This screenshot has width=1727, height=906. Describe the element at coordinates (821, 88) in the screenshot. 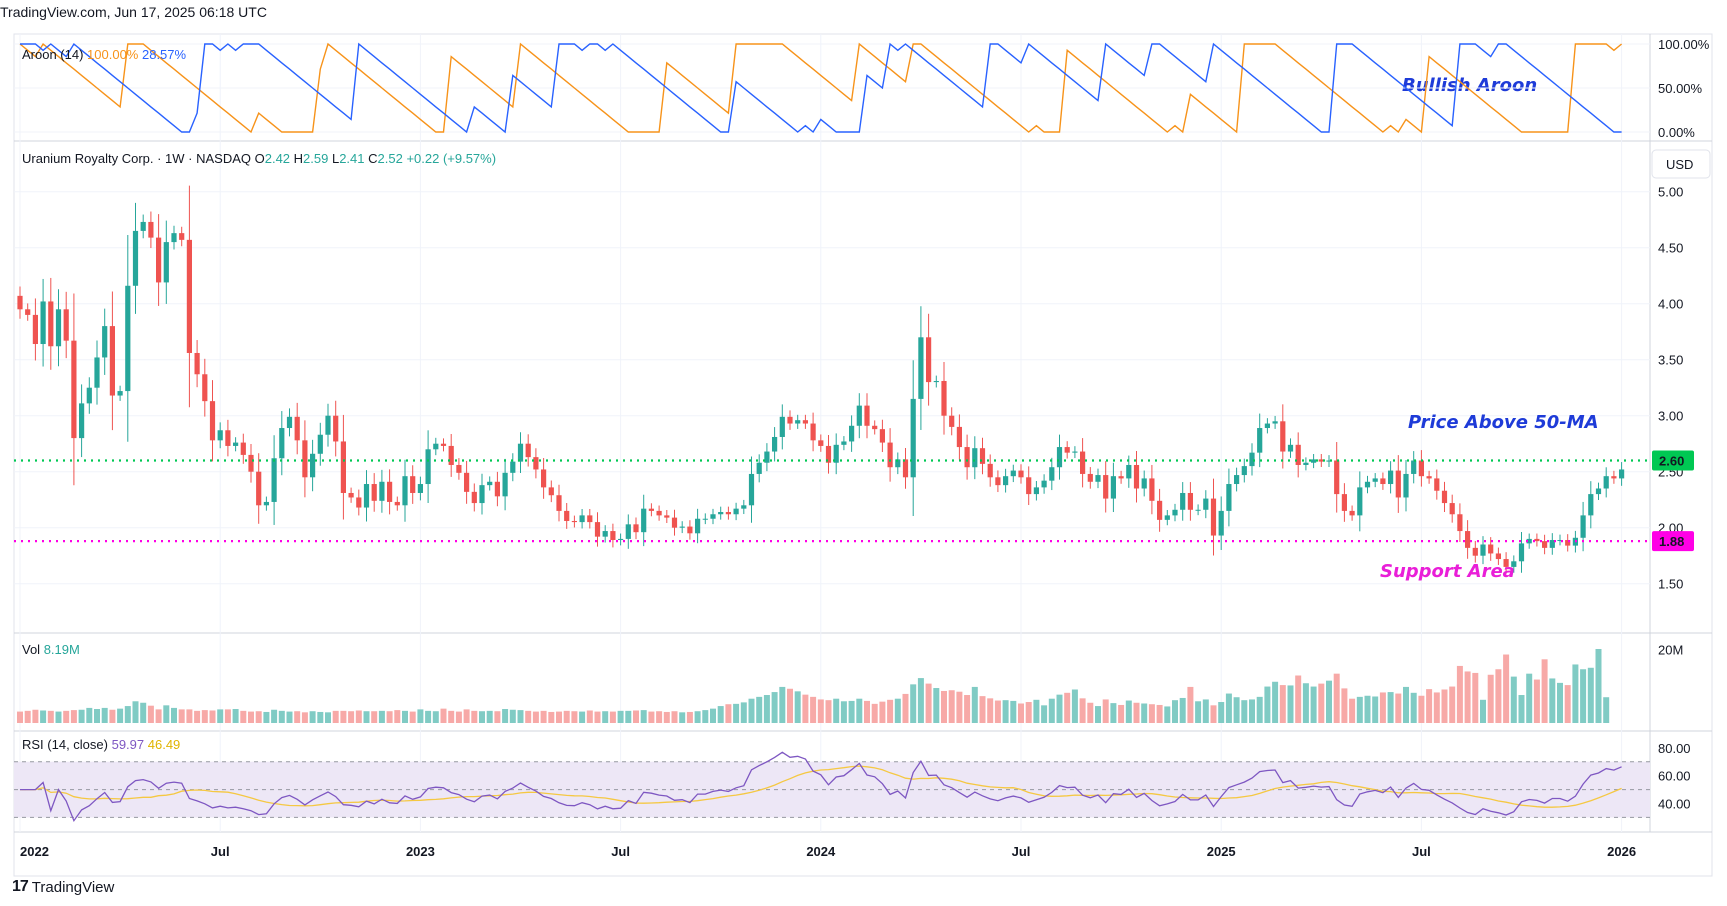

I see `aroon-up-line` at that location.